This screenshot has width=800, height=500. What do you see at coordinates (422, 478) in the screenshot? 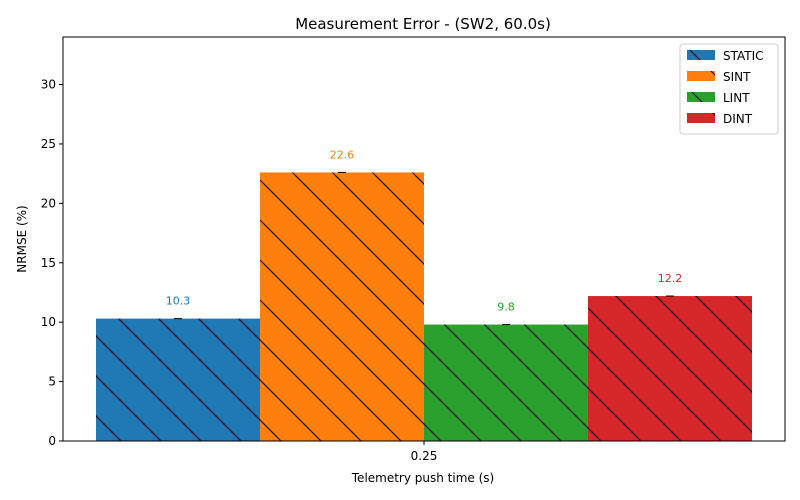
I see `x-axis-label: Telemetry push time (s)` at bounding box center [422, 478].